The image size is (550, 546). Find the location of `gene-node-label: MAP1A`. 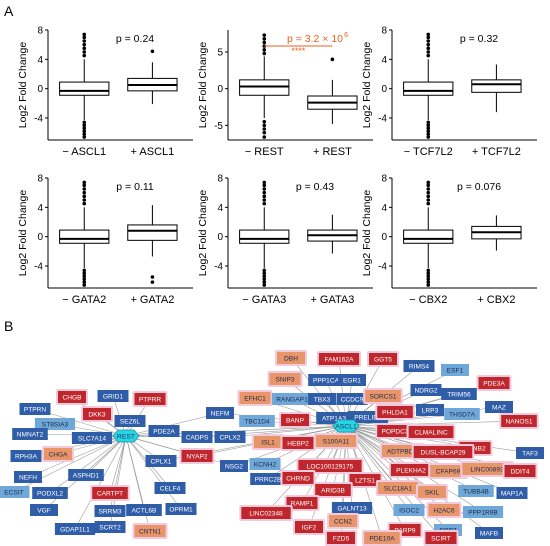

gene-node-label: MAP1A is located at coordinates (512, 493).